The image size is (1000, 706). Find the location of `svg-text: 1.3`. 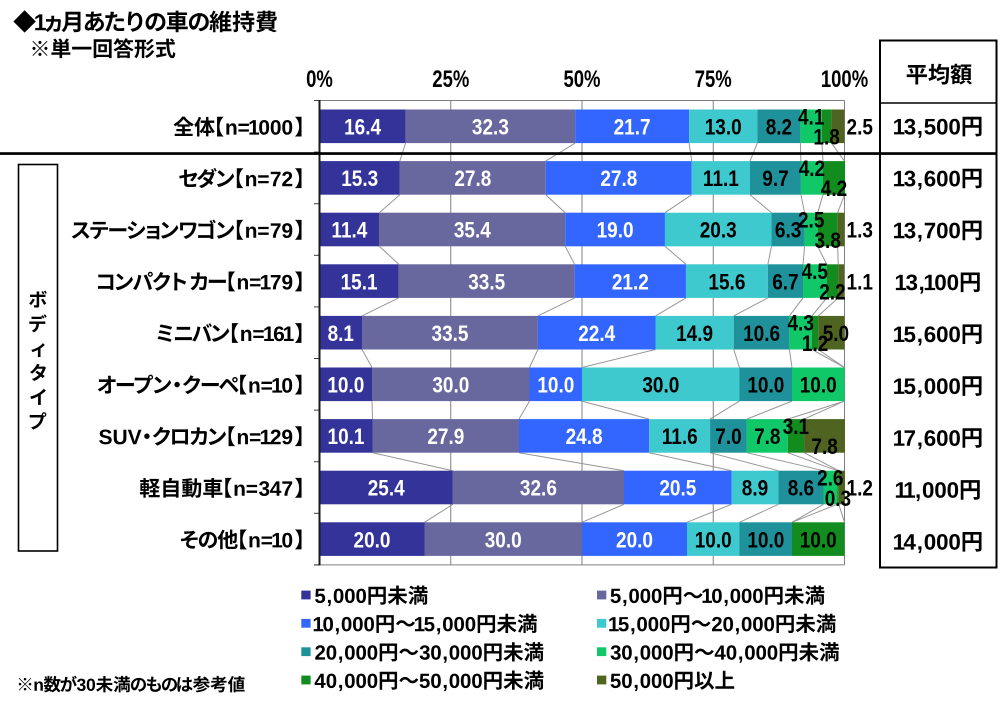

svg-text: 1.3 is located at coordinates (860, 230).